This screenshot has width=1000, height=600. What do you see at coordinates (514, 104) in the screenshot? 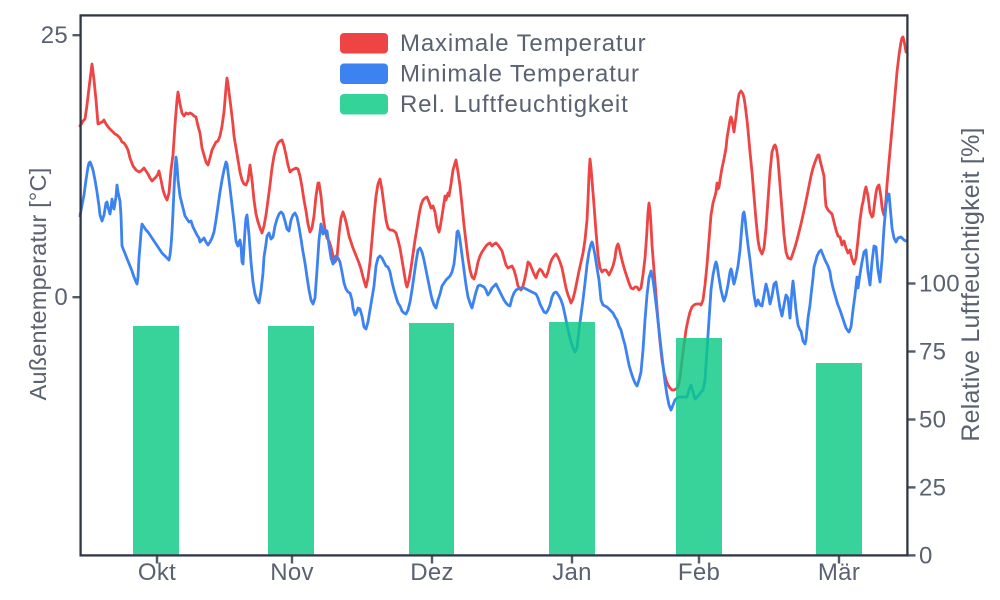
I see `svg-text: Rel. Luftfeuchtigkeit` at bounding box center [514, 104].